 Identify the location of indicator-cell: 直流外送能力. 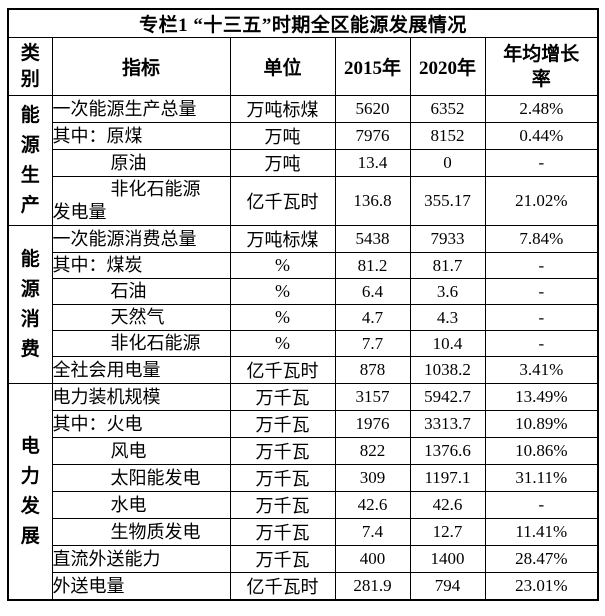
(141, 559).